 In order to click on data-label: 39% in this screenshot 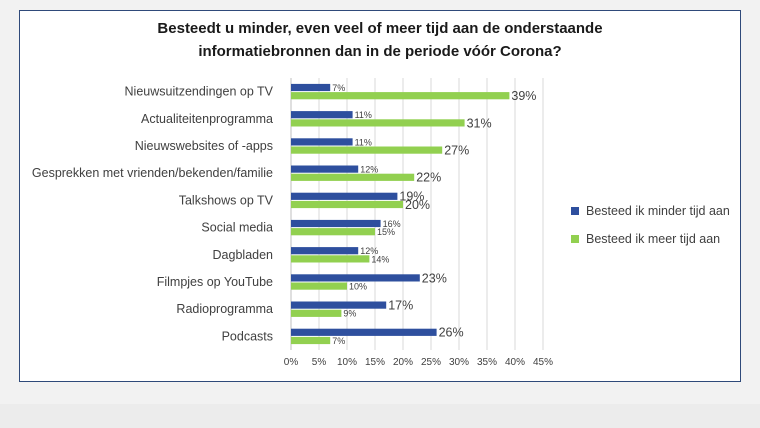, I will do `click(523, 96)`.